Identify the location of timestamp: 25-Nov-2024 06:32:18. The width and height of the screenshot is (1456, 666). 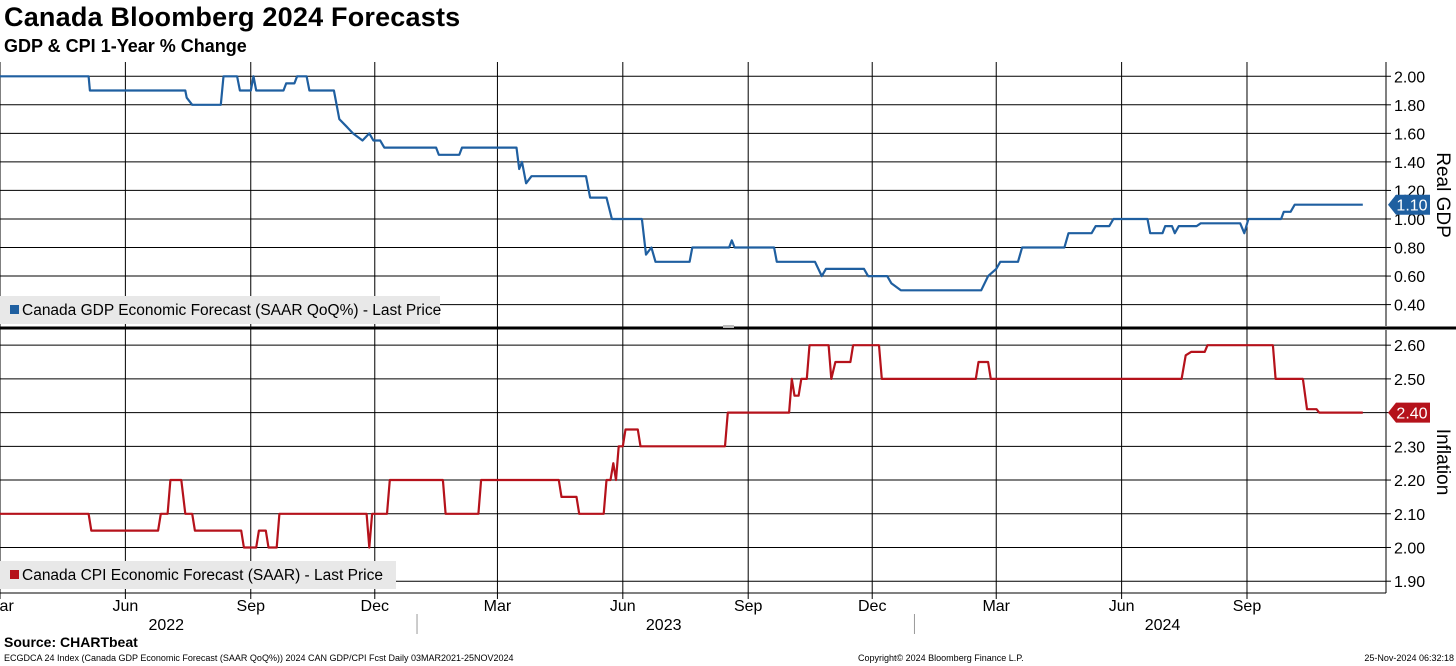
(1409, 658).